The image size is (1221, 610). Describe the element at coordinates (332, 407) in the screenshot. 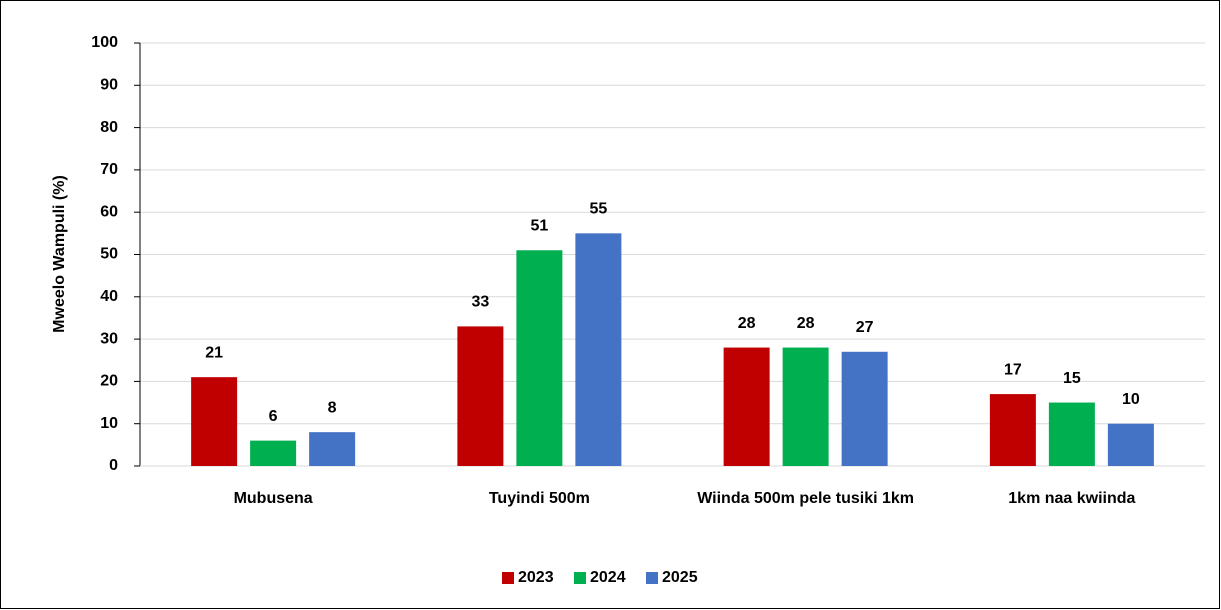

I see `value-label: 8` at that location.